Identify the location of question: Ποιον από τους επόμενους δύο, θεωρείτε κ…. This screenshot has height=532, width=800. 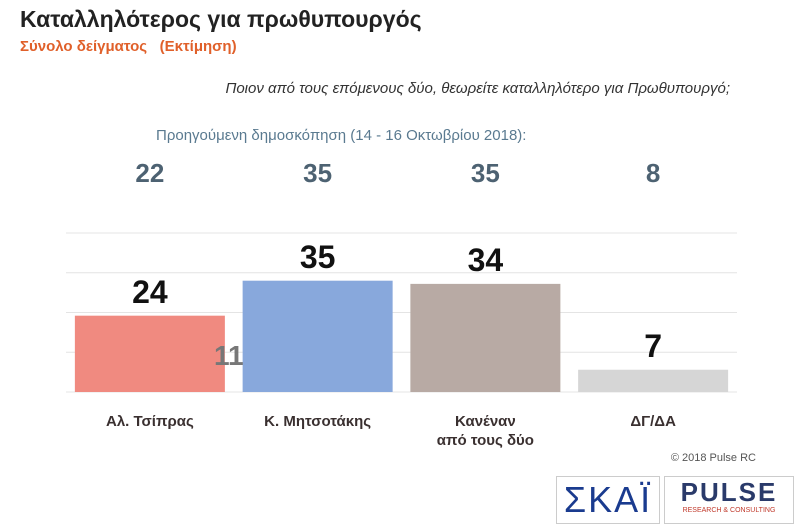
(477, 88).